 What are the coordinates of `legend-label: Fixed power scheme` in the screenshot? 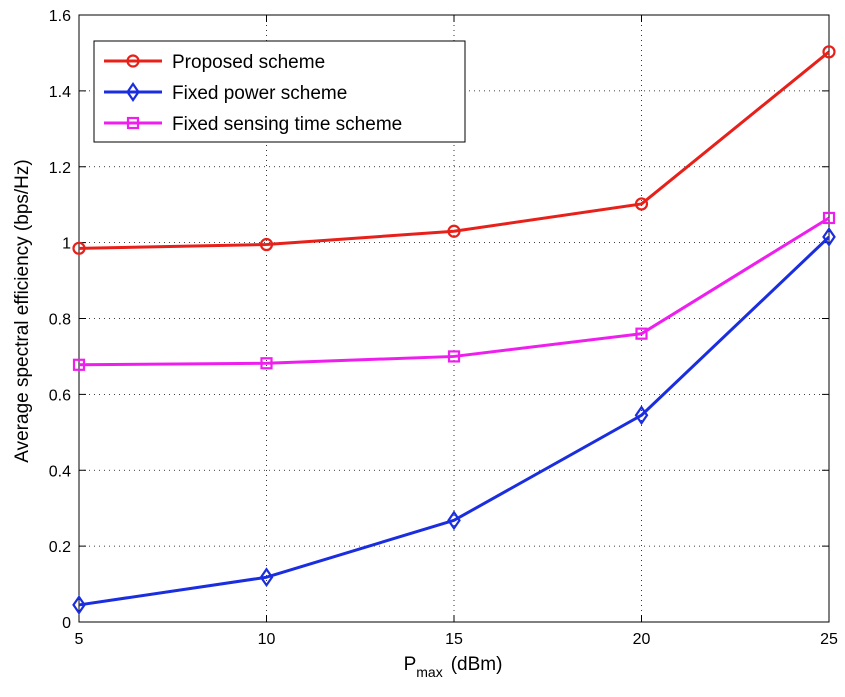 It's located at (259, 93).